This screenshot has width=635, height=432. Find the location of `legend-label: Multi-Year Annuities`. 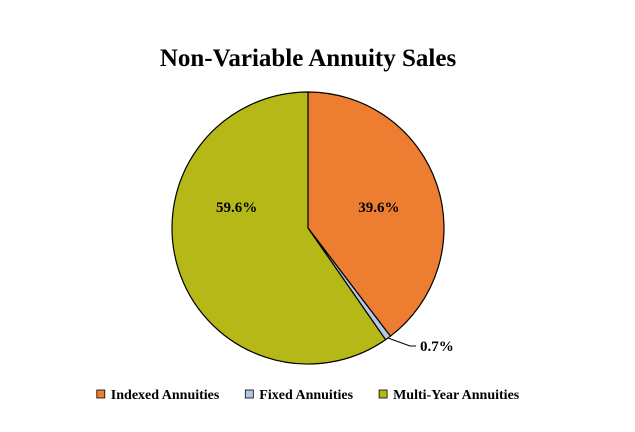

legend-label: Multi-Year Annuities is located at coordinates (456, 395).